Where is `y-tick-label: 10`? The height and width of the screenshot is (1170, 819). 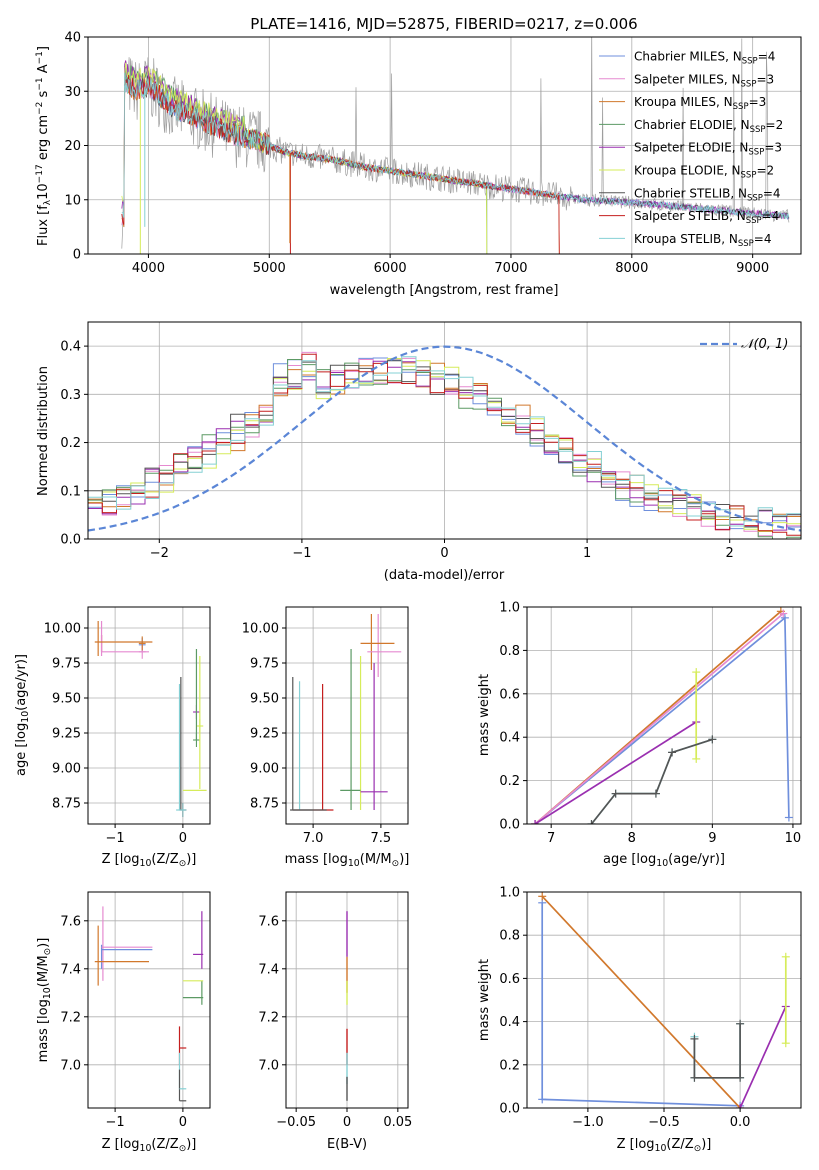
y-tick-label: 10 is located at coordinates (72, 200).